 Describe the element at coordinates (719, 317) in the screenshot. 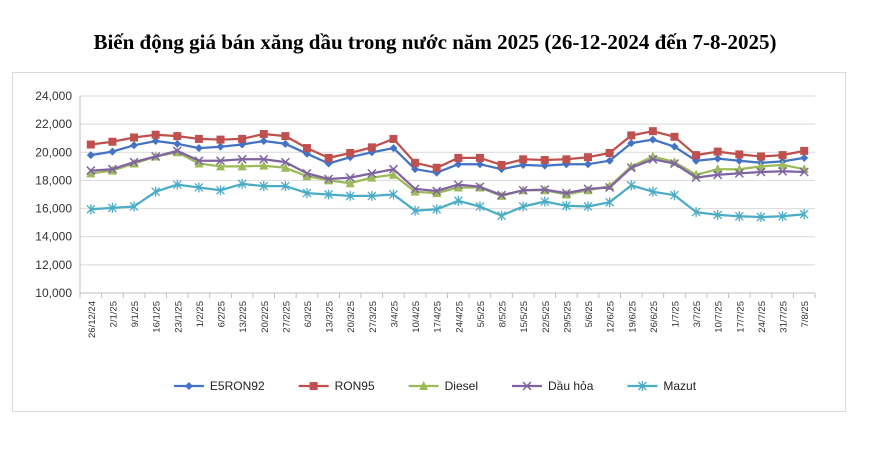

I see `x-tick-label: 10/7/25` at that location.